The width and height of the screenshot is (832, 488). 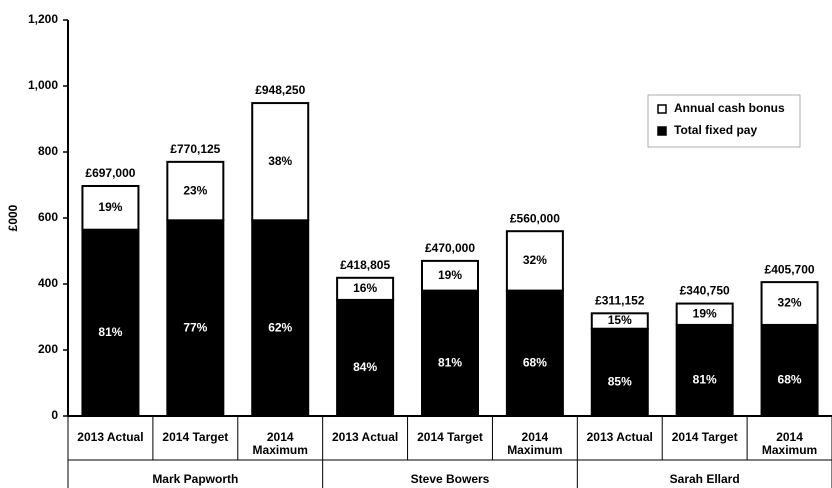 I want to click on total-label: £340,750, so click(x=705, y=291).